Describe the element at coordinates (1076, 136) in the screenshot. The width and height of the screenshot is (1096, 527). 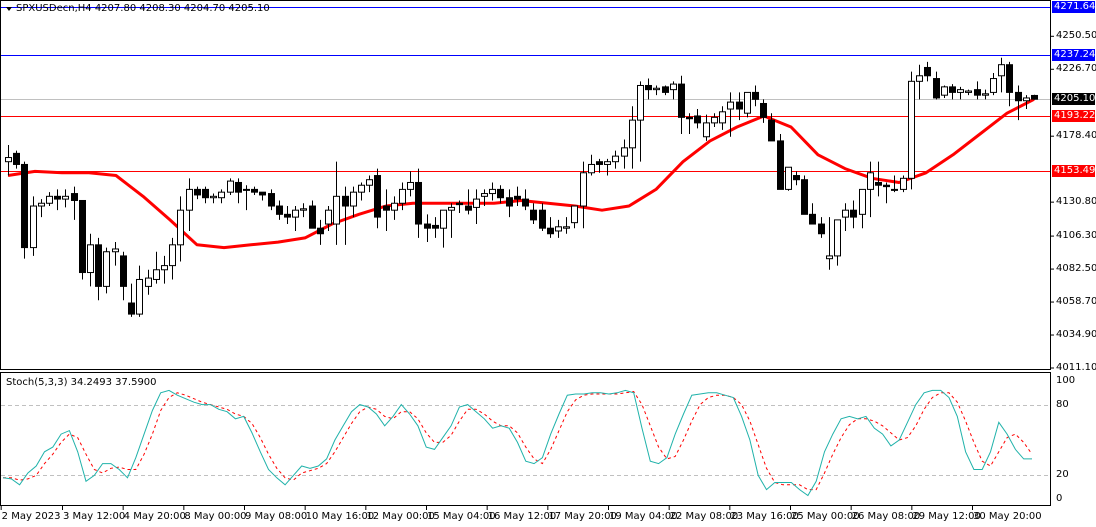
I see `price-tick-label: 4178.40` at that location.